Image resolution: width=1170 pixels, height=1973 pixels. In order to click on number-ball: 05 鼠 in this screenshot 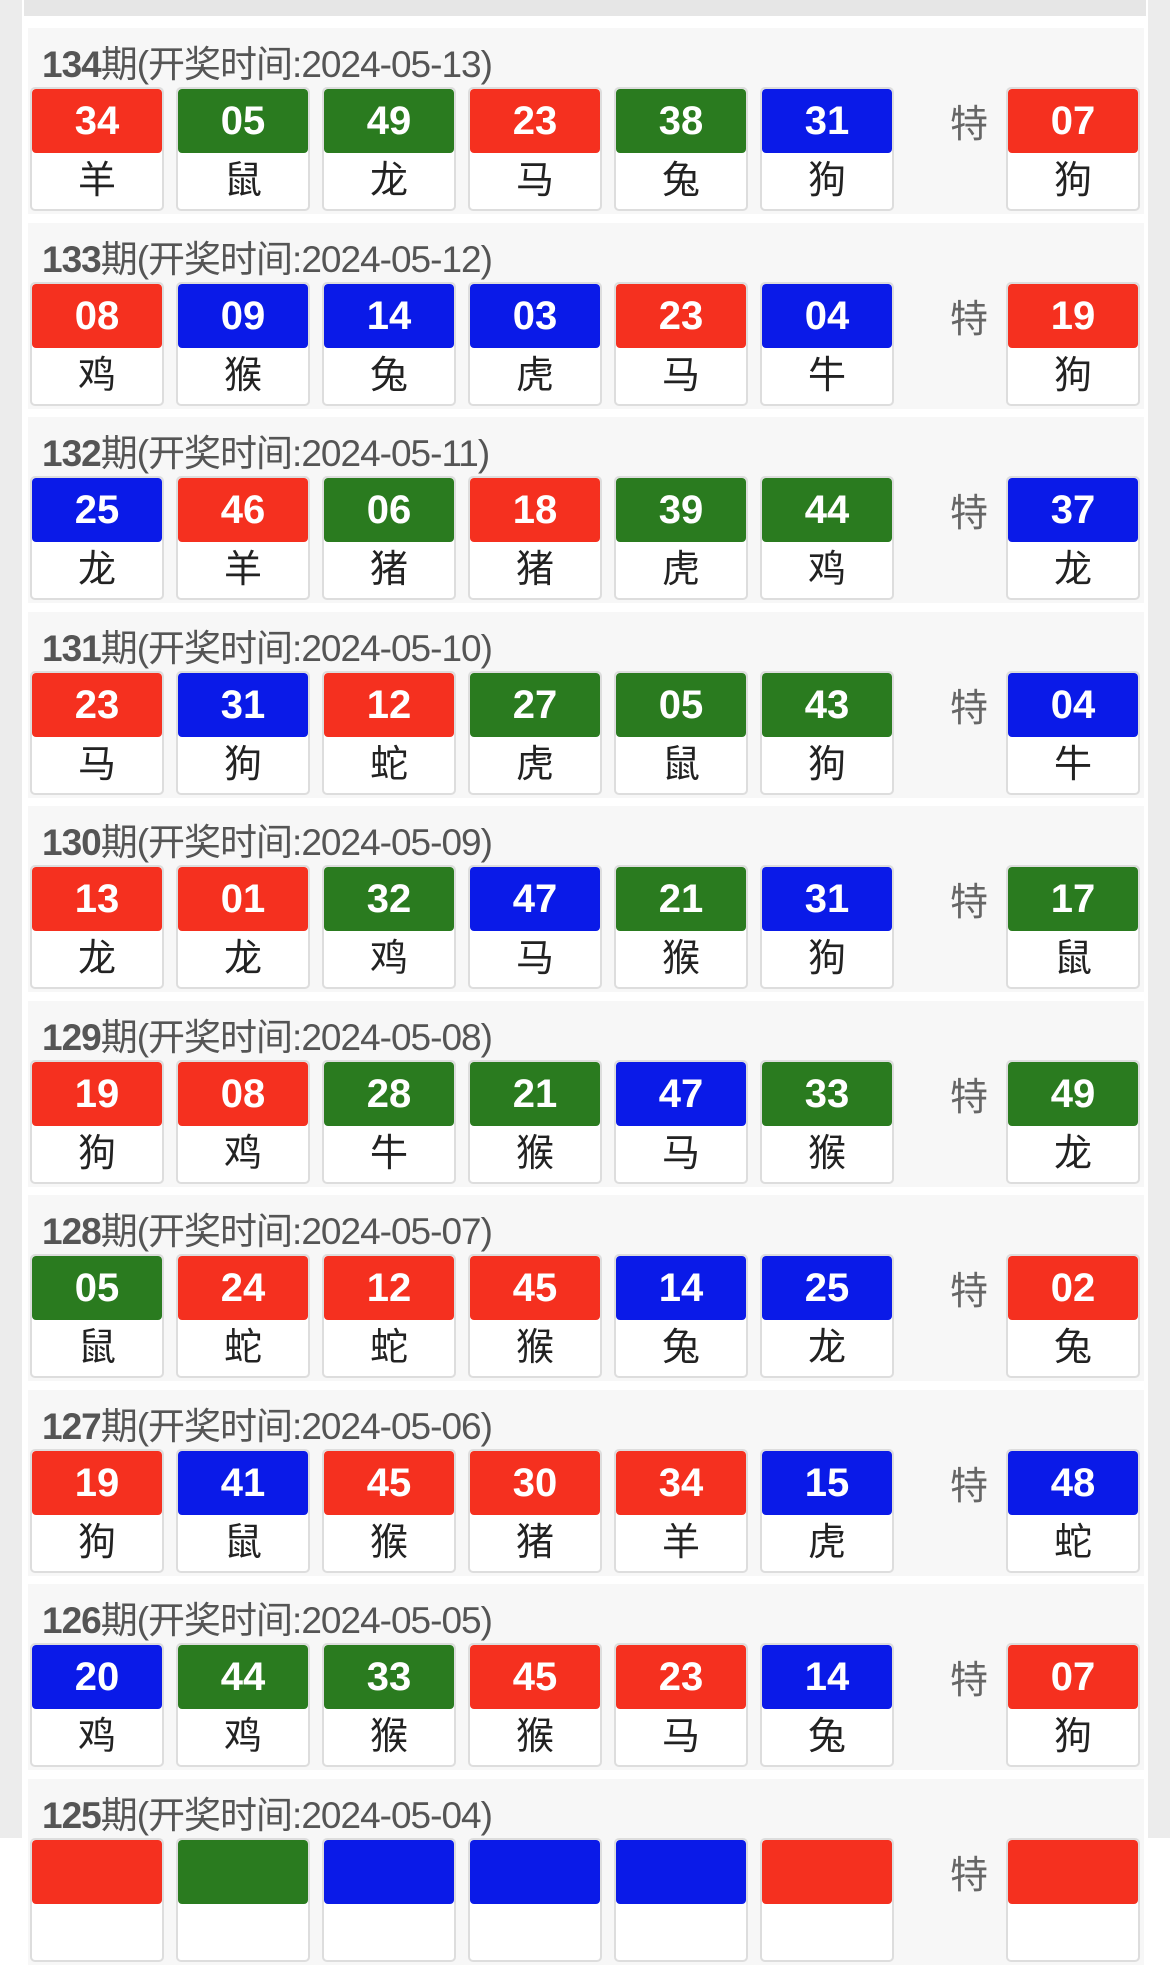, I will do `click(681, 732)`.